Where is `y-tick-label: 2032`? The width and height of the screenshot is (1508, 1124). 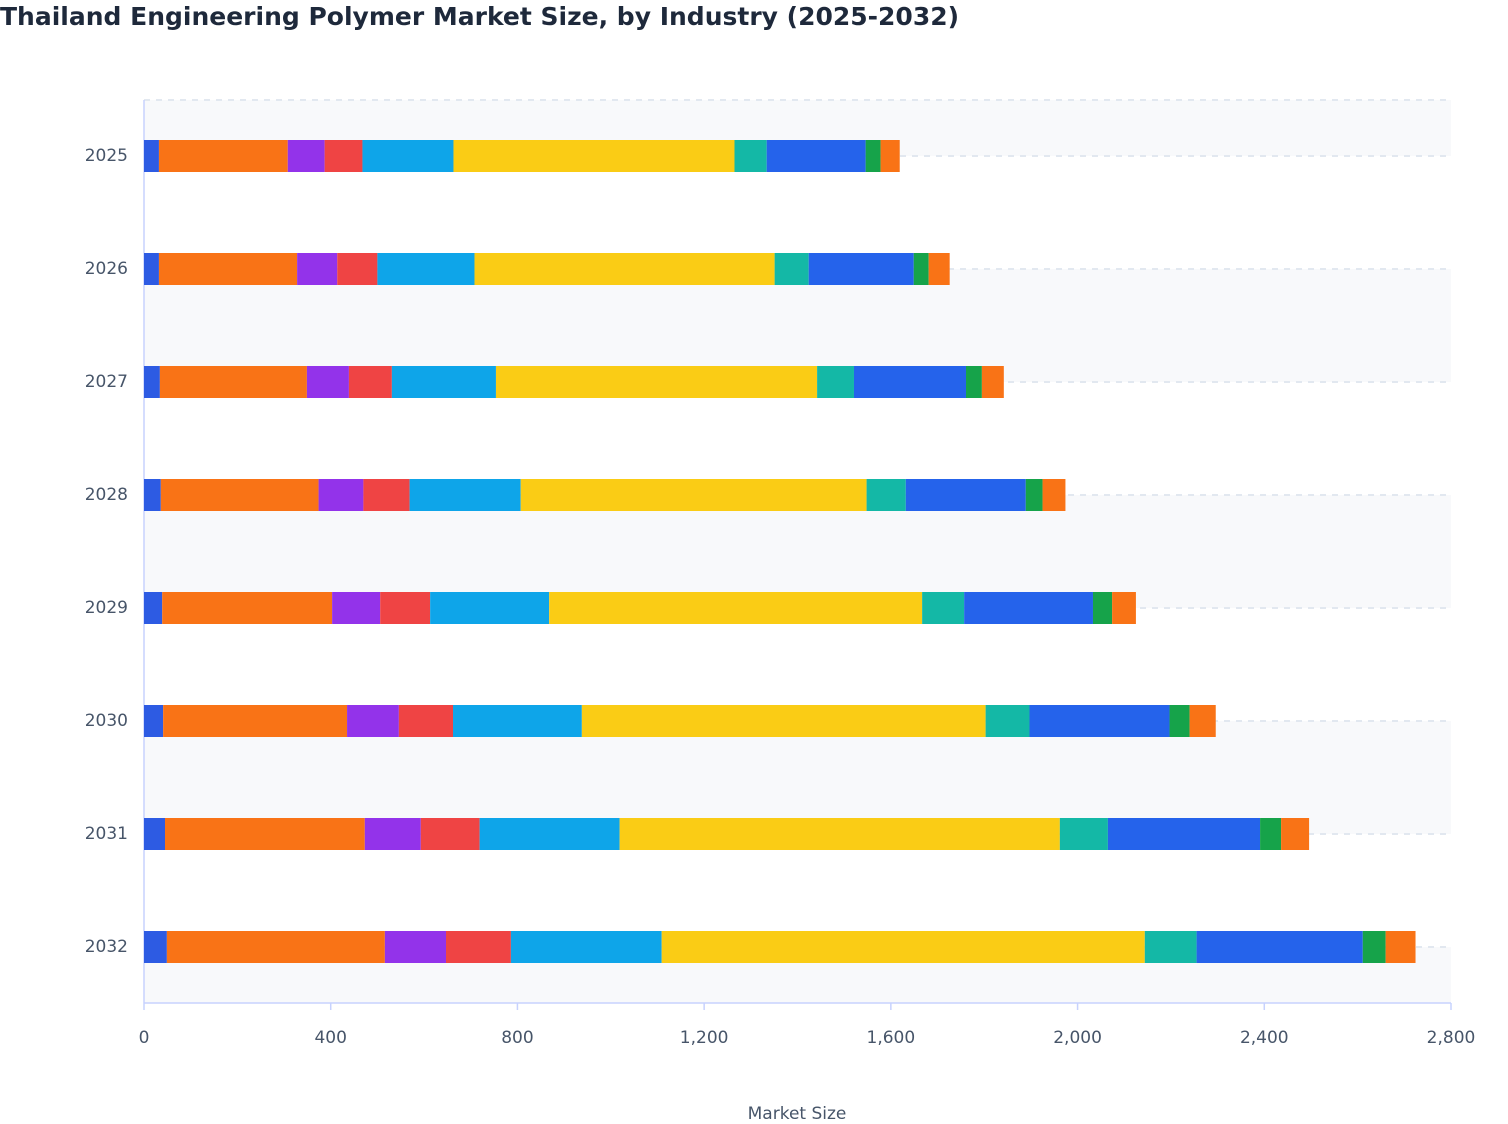
y-tick-label: 2032 is located at coordinates (106, 947).